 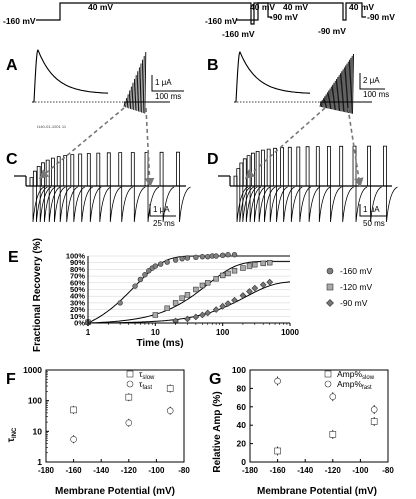 What do you see at coordinates (100, 7) in the screenshot?
I see `protocol-left-step-label: 40 mV` at bounding box center [100, 7].